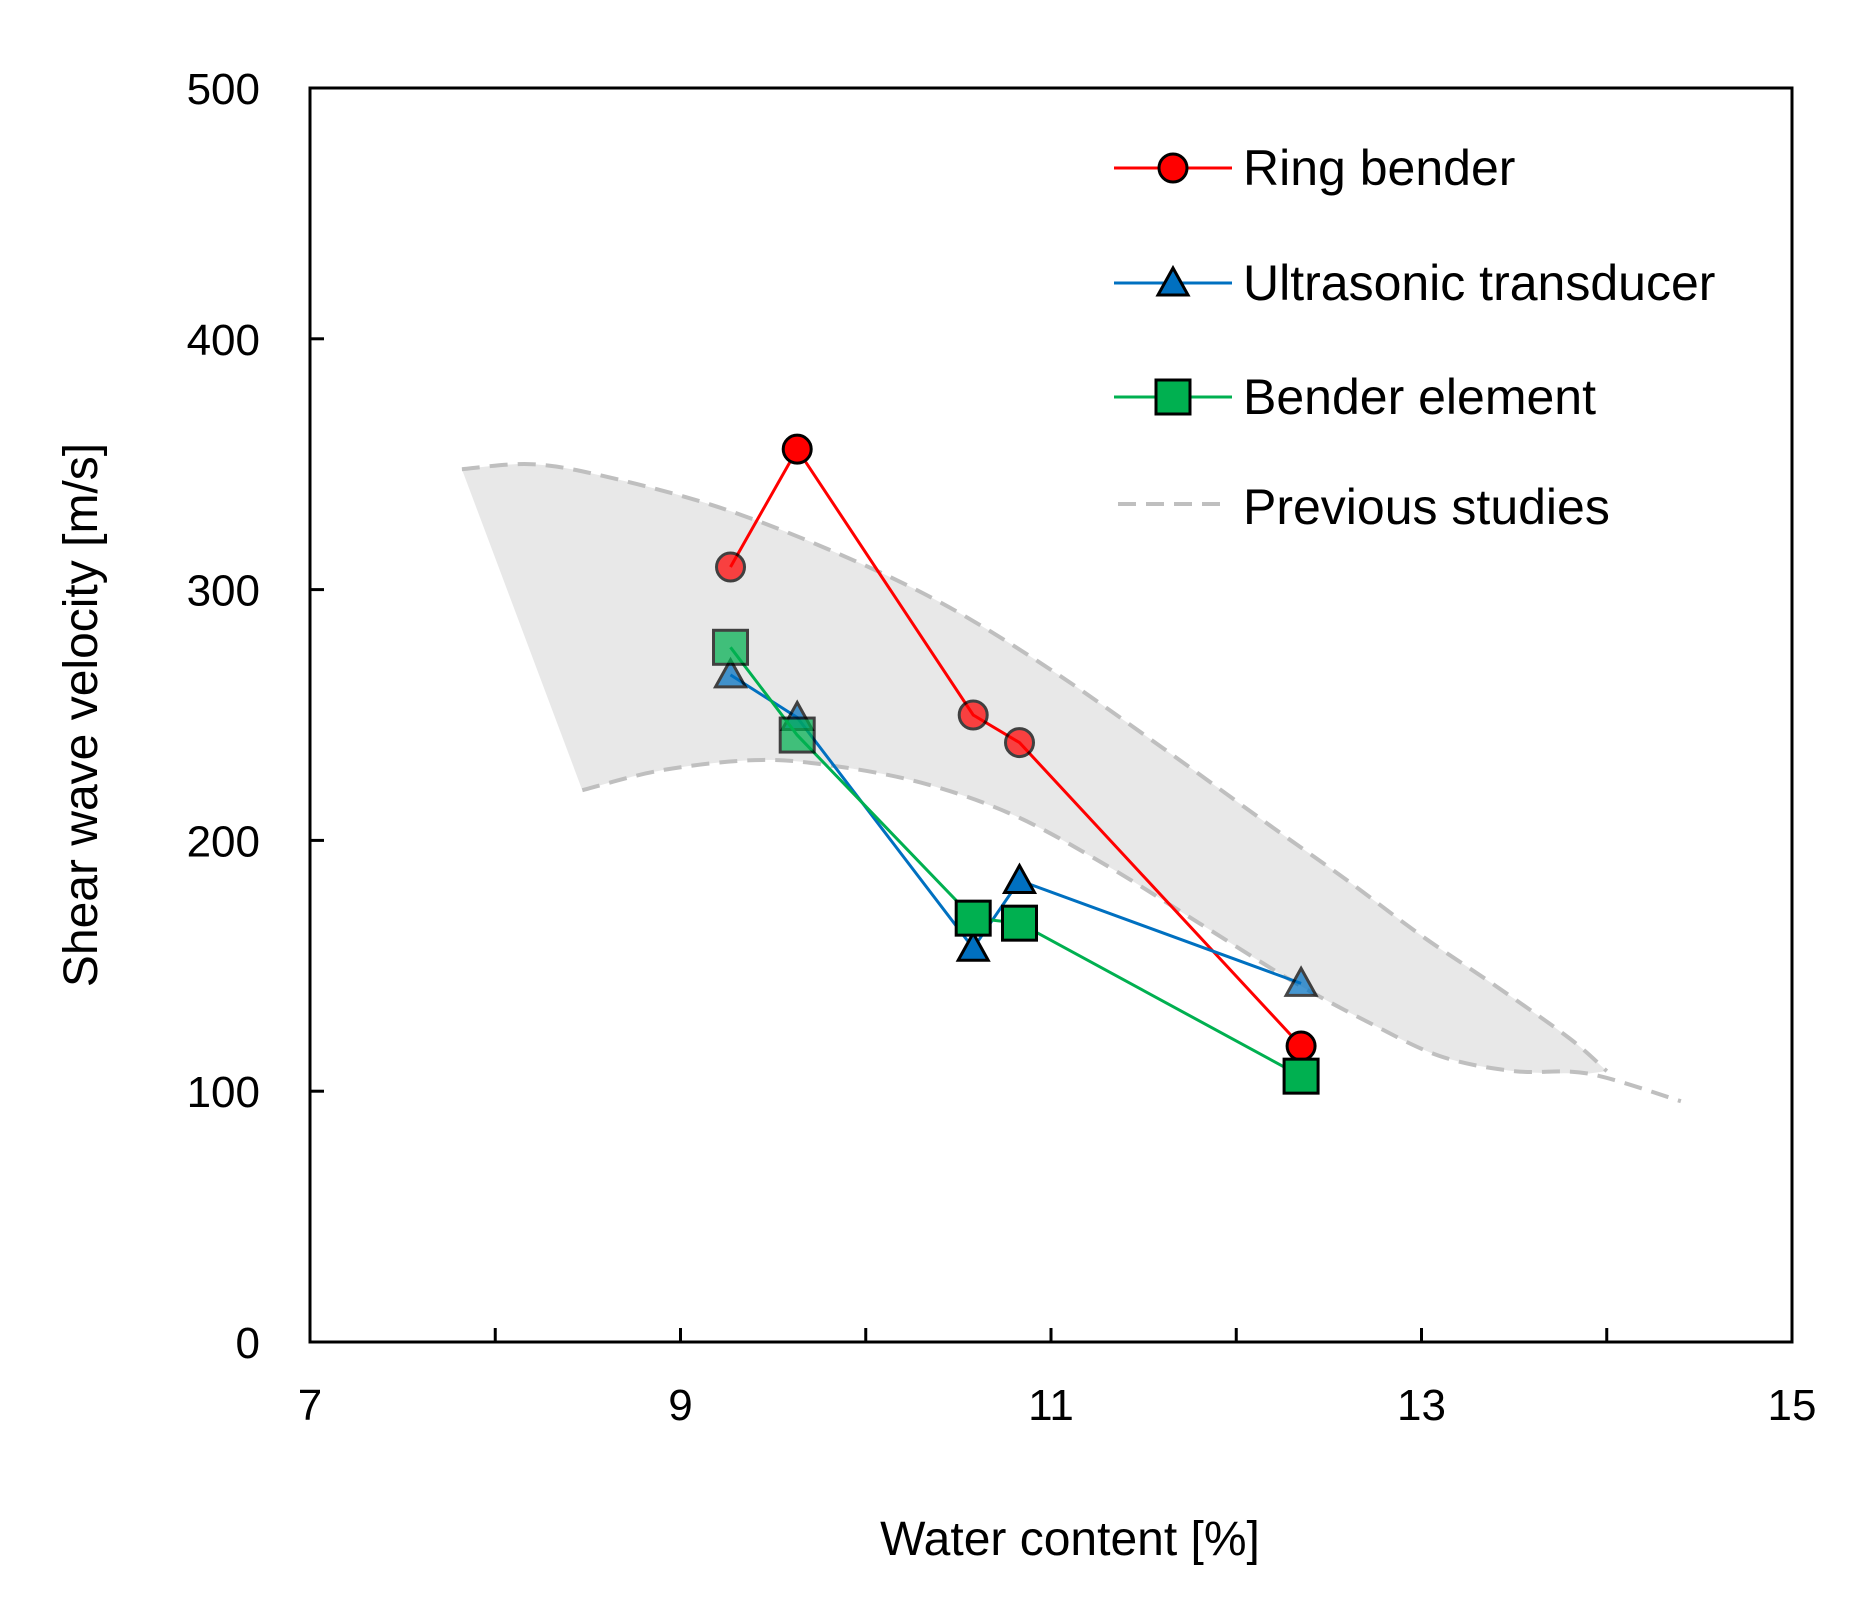 Image resolution: width=1855 pixels, height=1609 pixels. What do you see at coordinates (255, 716) in the screenshot?
I see `y-axis: 0 100 200 300 400 500` at bounding box center [255, 716].